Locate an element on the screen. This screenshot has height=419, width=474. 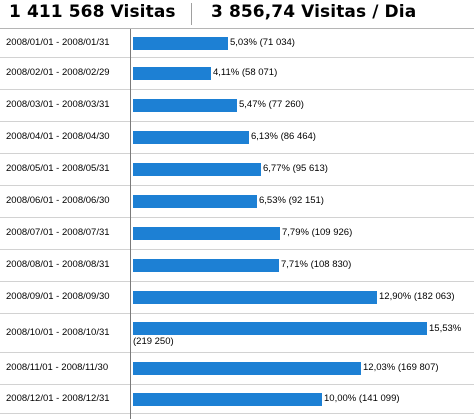
value-label: 6,13% (86 464) is located at coordinates (283, 136).